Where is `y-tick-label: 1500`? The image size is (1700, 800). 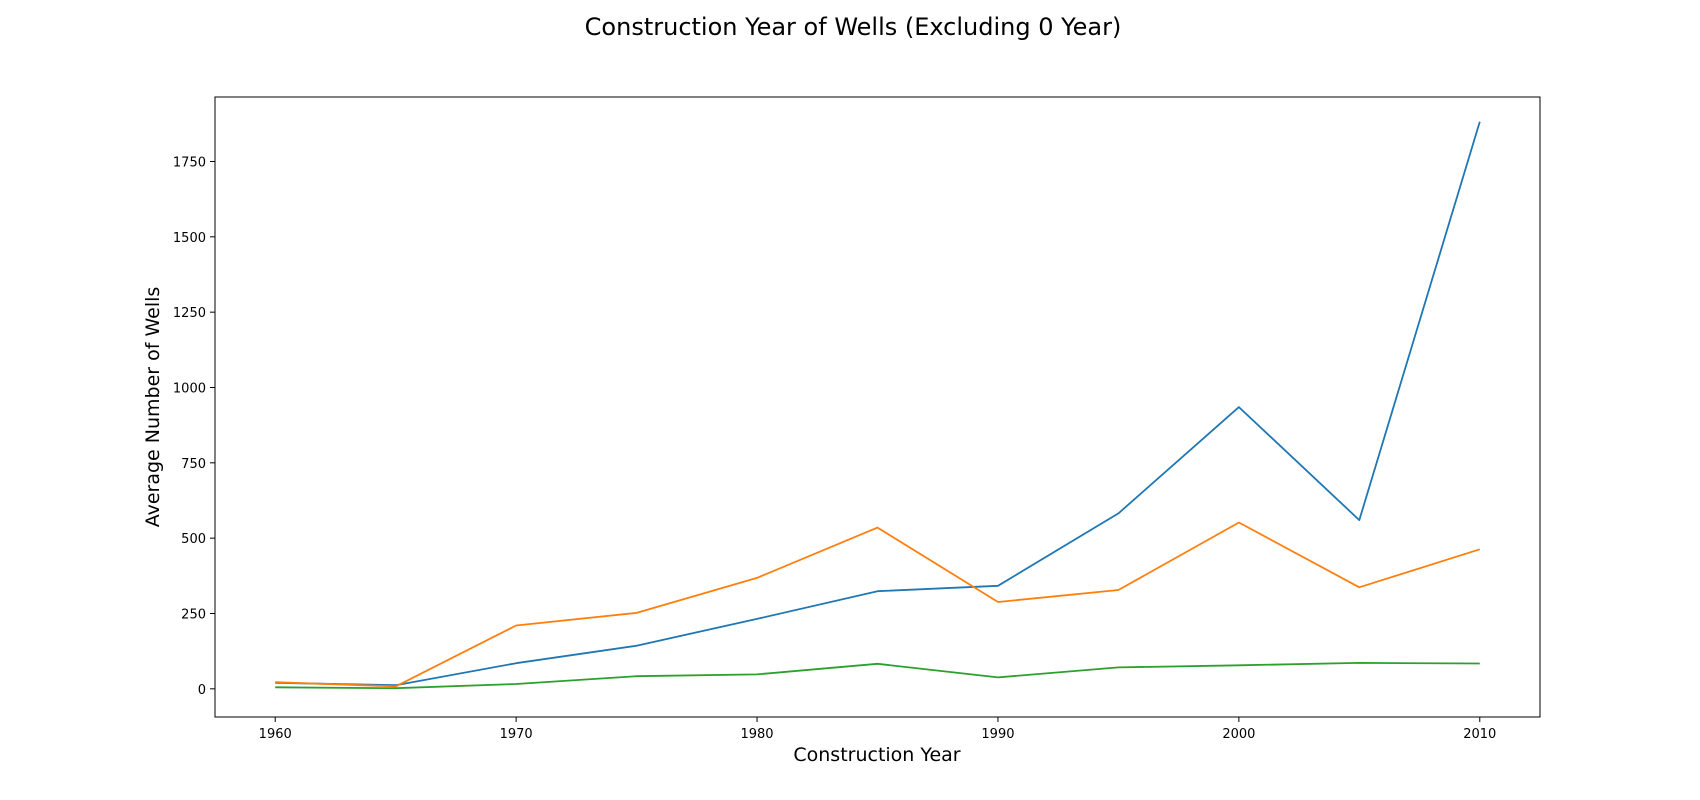
y-tick-label: 1500 is located at coordinates (189, 238).